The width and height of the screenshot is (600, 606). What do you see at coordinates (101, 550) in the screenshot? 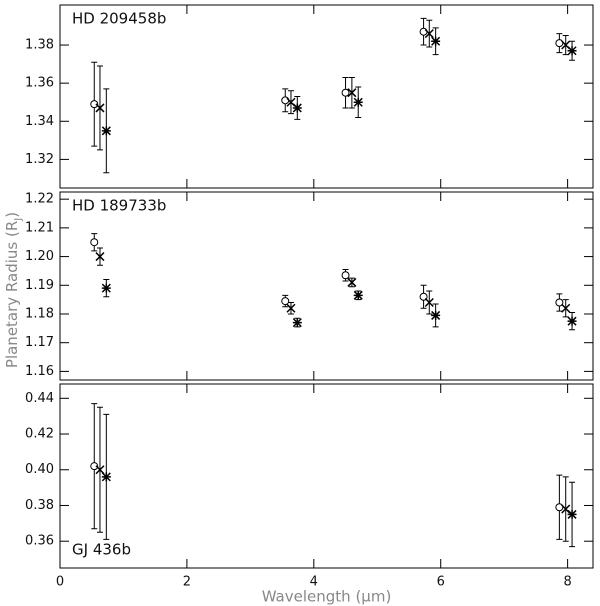
I see `panel-label: GJ 436b` at bounding box center [101, 550].